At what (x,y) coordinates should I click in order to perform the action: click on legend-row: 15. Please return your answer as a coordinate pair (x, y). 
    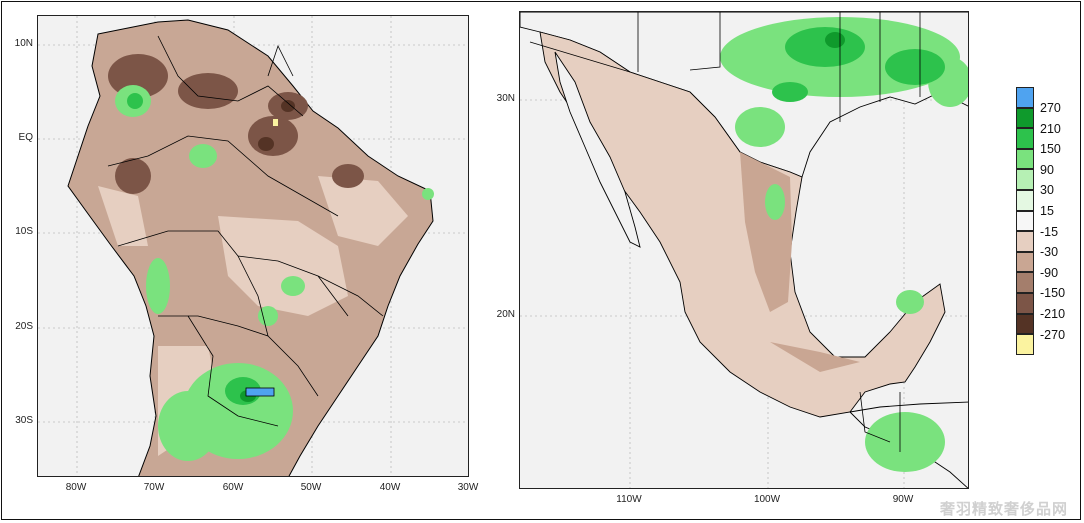
    Looking at the image, I should click on (1048, 203).